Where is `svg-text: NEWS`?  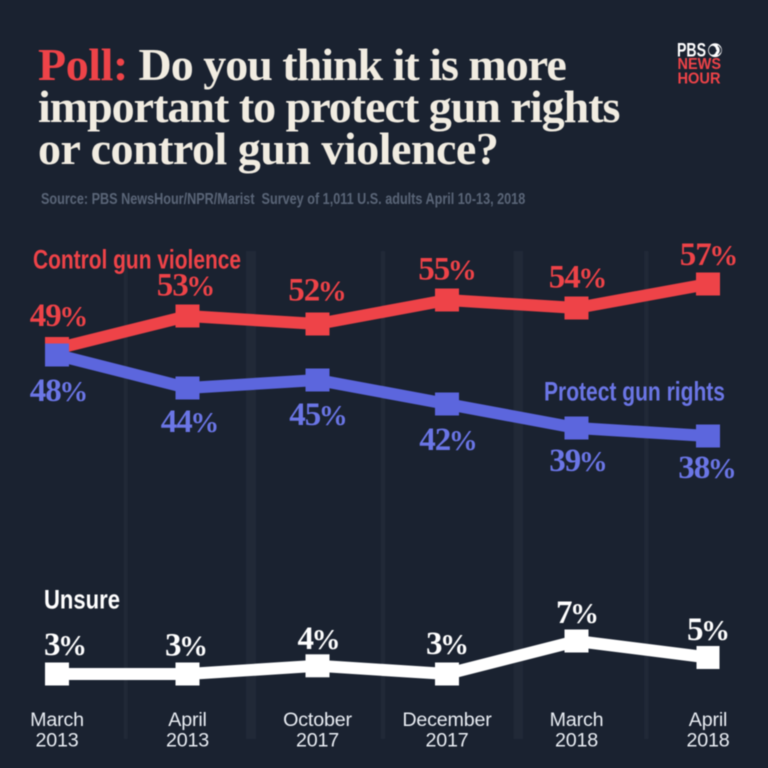 svg-text: NEWS is located at coordinates (700, 64).